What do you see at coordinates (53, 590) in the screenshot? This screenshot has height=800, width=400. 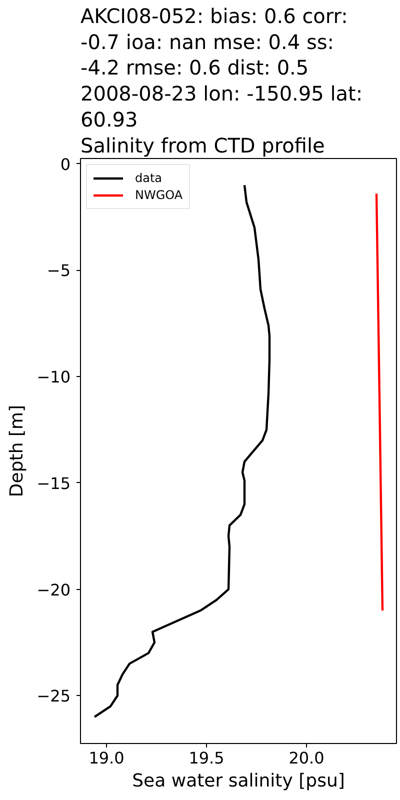 I see `y-tick-label: −20` at bounding box center [53, 590].